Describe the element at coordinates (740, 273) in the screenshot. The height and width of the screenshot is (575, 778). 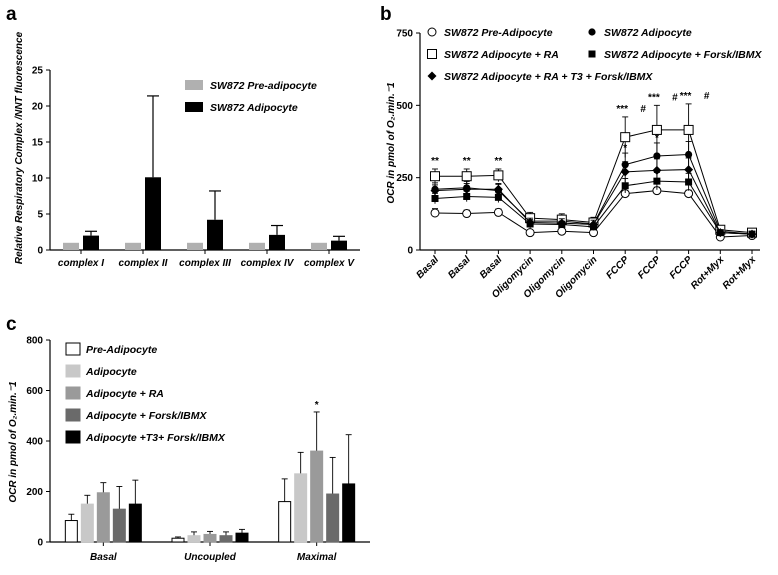
I see `x-category-label: Rot+Myx` at that location.